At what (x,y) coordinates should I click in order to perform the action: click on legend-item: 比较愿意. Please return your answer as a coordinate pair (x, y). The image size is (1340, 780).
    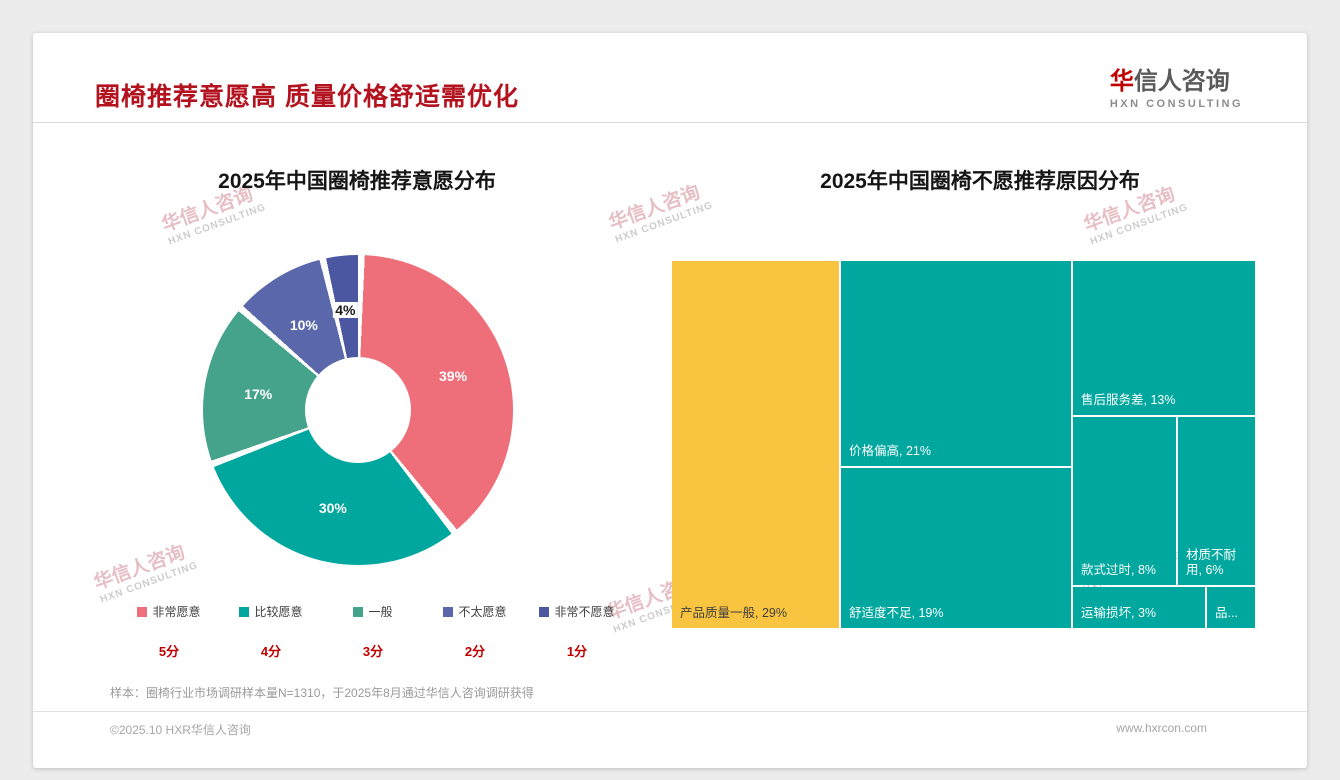
    Looking at the image, I should click on (271, 611).